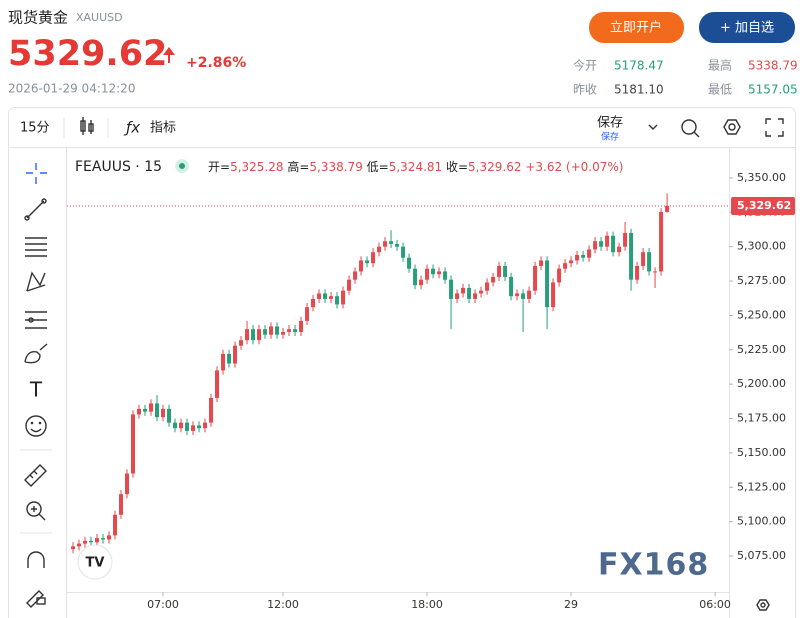 The width and height of the screenshot is (804, 618). I want to click on y-tick-label: 5,175.00, so click(761, 418).